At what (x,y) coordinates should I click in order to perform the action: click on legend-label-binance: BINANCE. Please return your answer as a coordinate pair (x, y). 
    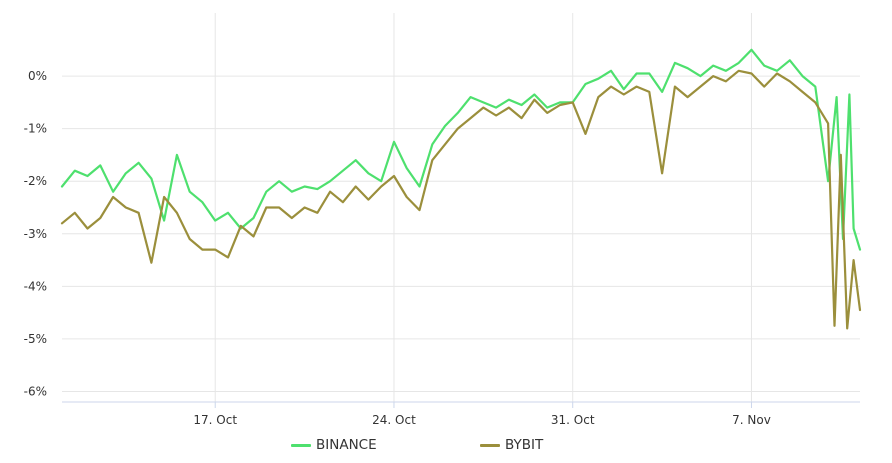
    Looking at the image, I should click on (346, 445).